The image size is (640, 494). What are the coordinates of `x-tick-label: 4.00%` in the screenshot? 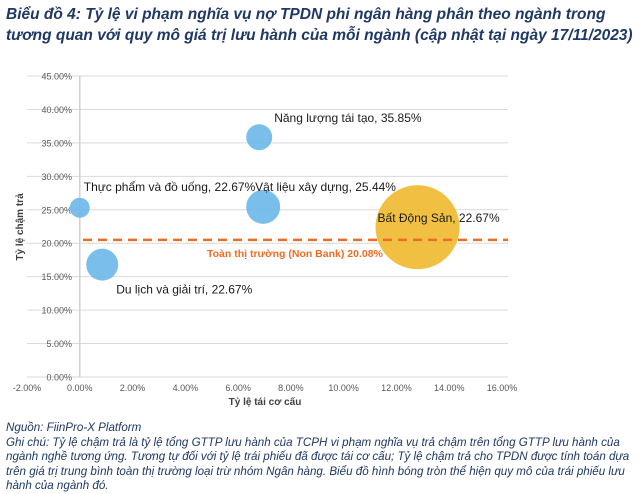 It's located at (186, 388).